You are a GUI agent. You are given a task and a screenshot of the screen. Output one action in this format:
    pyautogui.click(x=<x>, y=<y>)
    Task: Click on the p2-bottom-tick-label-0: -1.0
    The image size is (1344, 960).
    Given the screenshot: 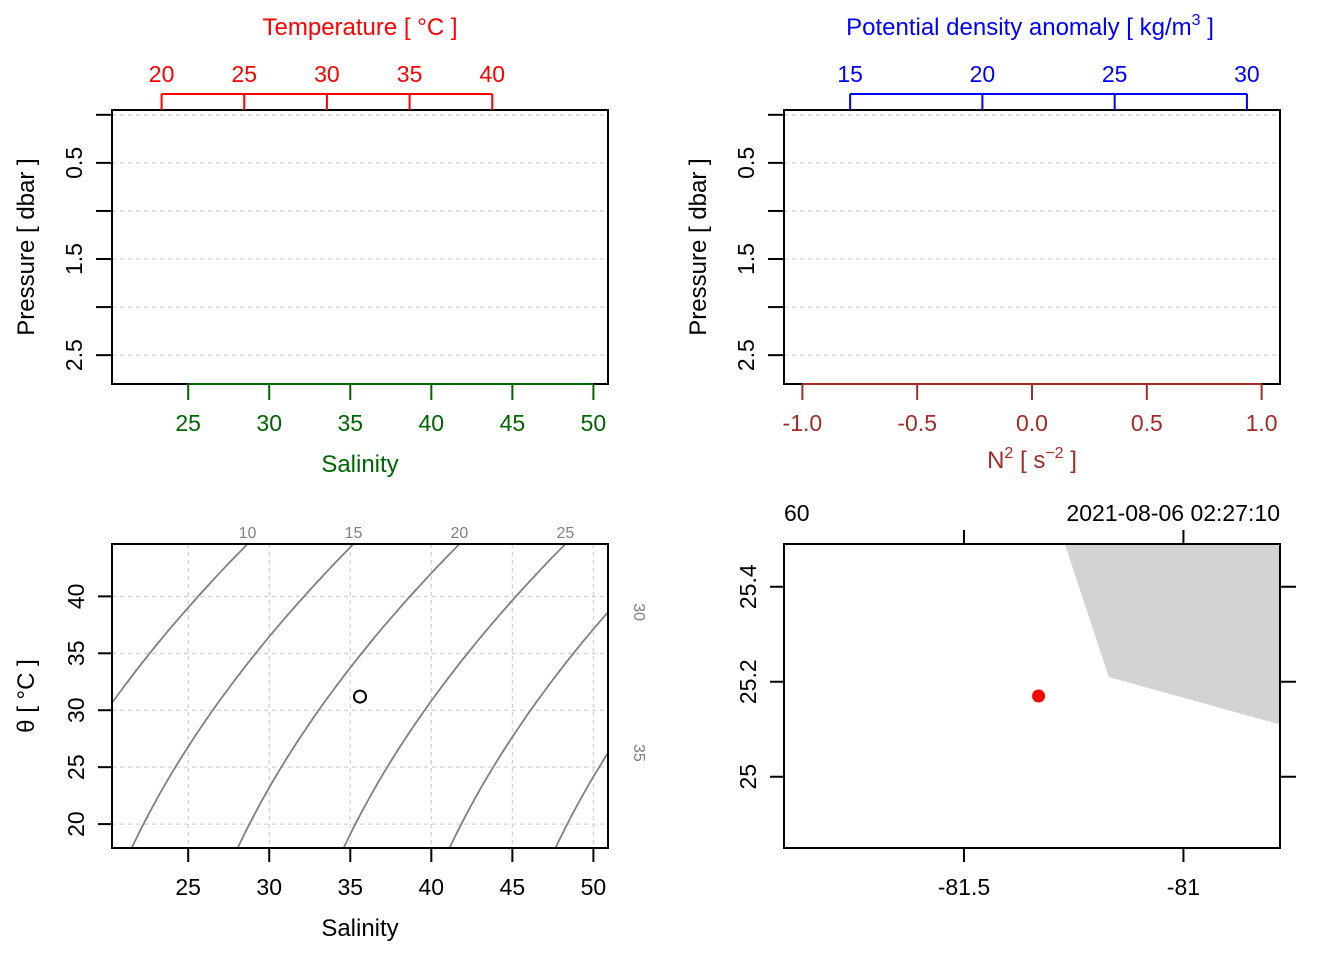 What is the action you would take?
    pyautogui.click(x=803, y=423)
    